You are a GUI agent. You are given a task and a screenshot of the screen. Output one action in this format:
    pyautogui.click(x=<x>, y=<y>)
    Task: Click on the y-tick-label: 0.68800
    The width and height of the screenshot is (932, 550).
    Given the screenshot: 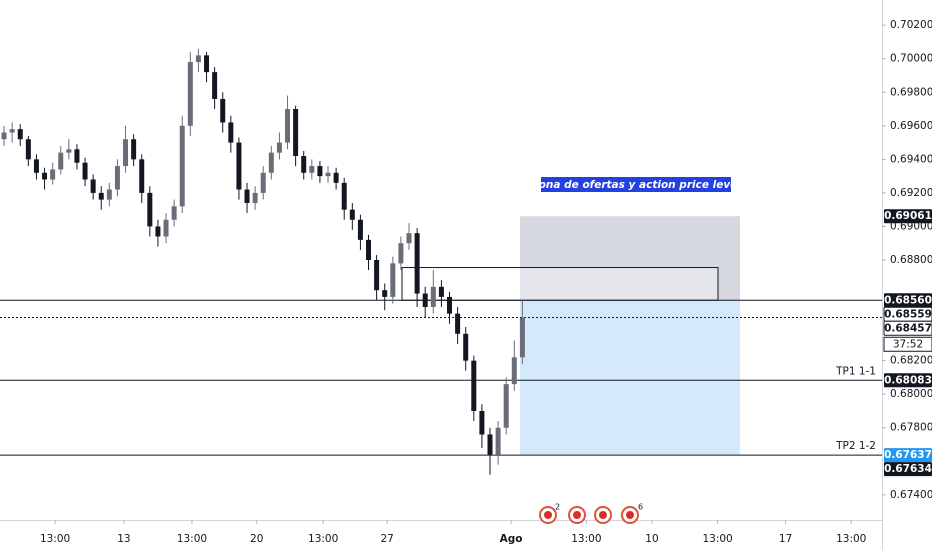 What is the action you would take?
    pyautogui.click(x=911, y=260)
    